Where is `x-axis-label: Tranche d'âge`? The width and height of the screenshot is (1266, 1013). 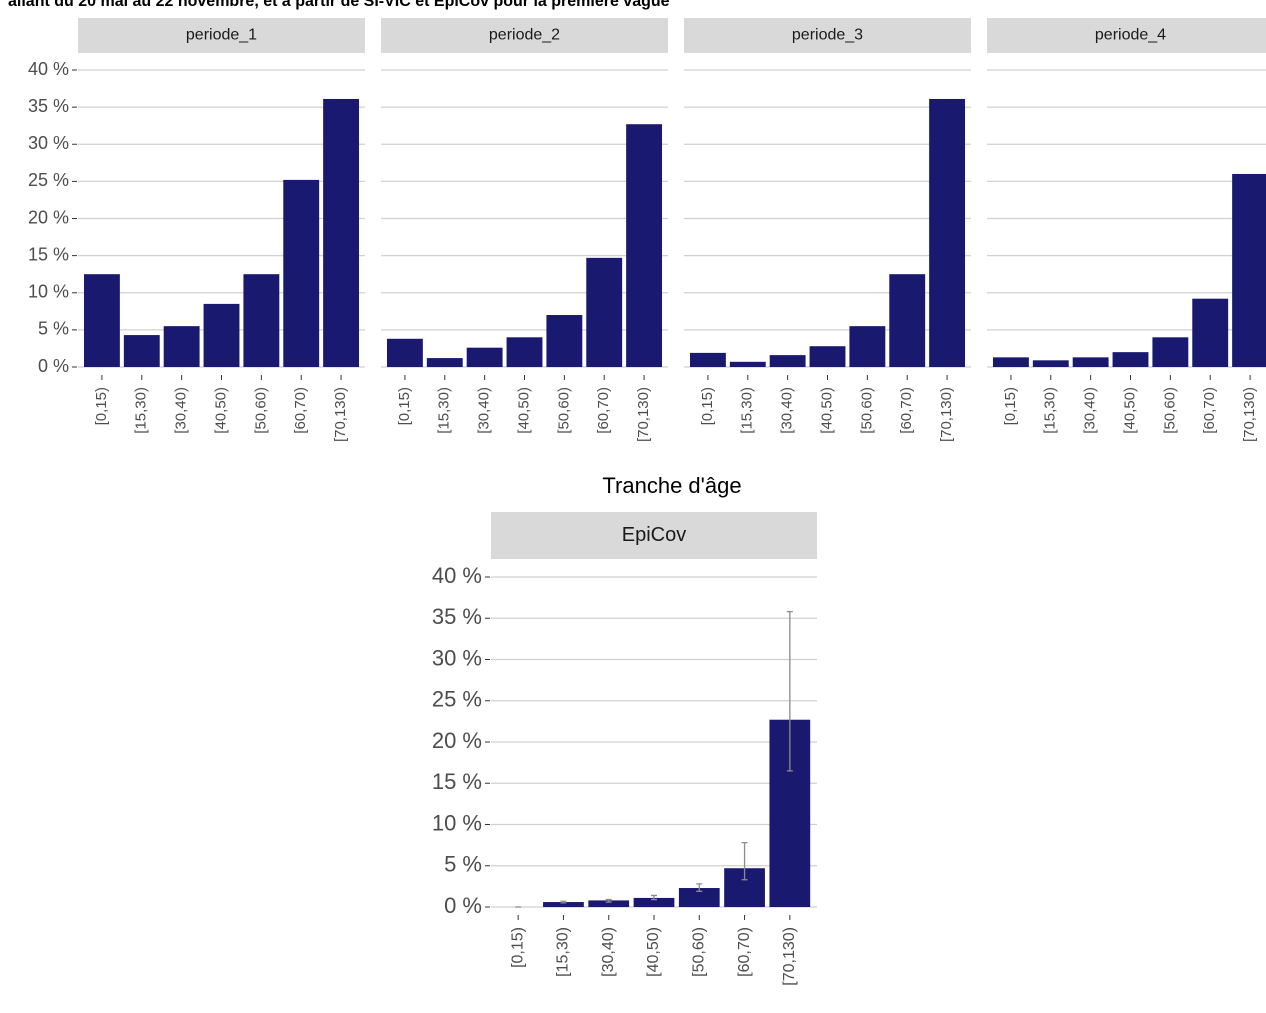 x-axis-label: Tranche d'âge is located at coordinates (671, 485).